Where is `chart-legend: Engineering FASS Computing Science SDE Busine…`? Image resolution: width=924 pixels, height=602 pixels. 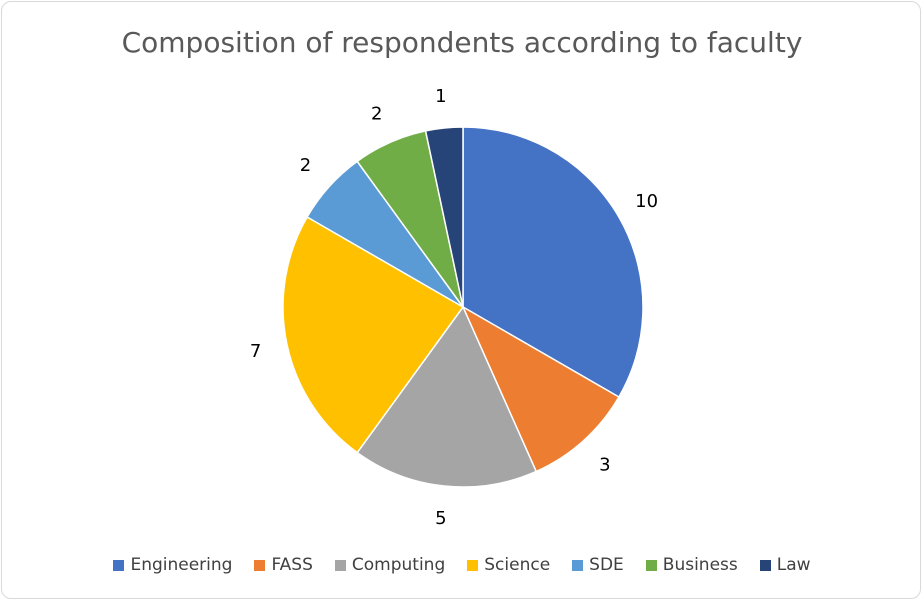
chart-legend: Engineering FASS Computing Science SDE Busine… is located at coordinates (462, 565).